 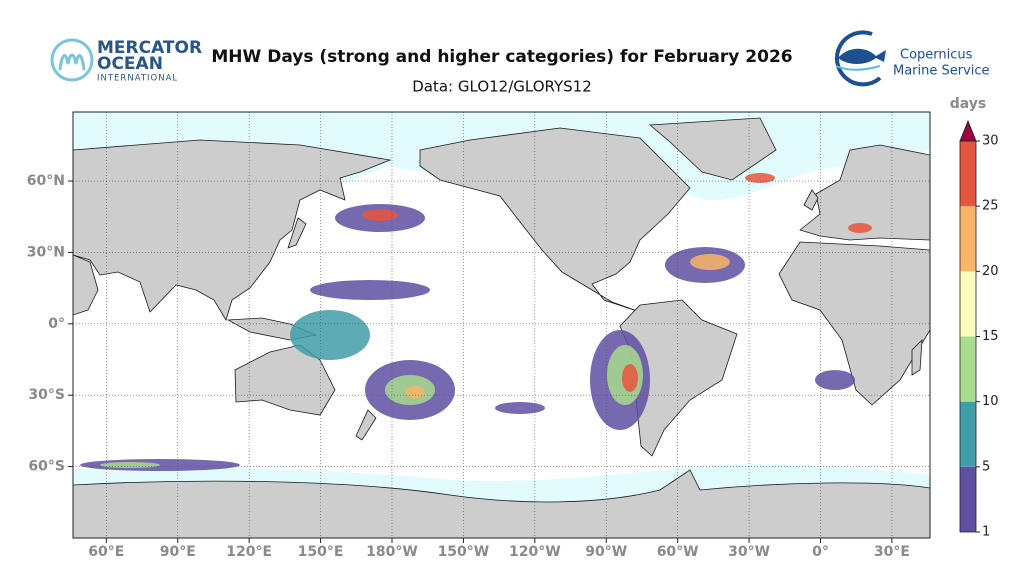 I want to click on y-tick-label: 30°S, so click(x=46, y=395).